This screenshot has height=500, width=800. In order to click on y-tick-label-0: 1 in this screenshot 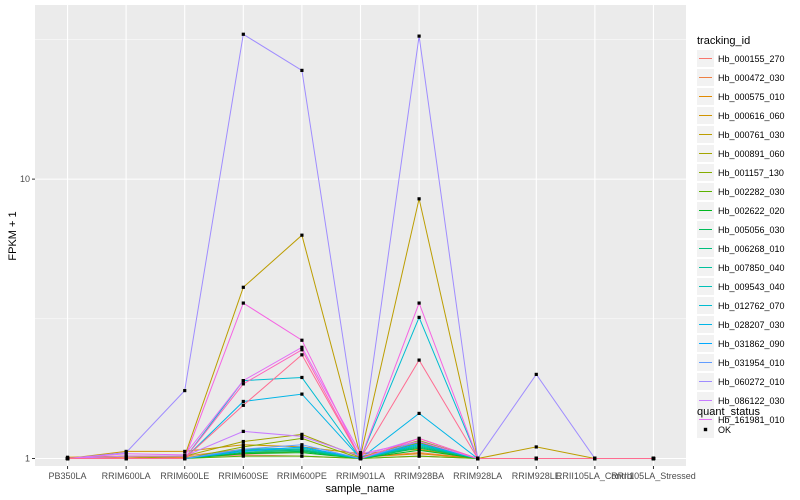, I will do `click(27, 458)`.